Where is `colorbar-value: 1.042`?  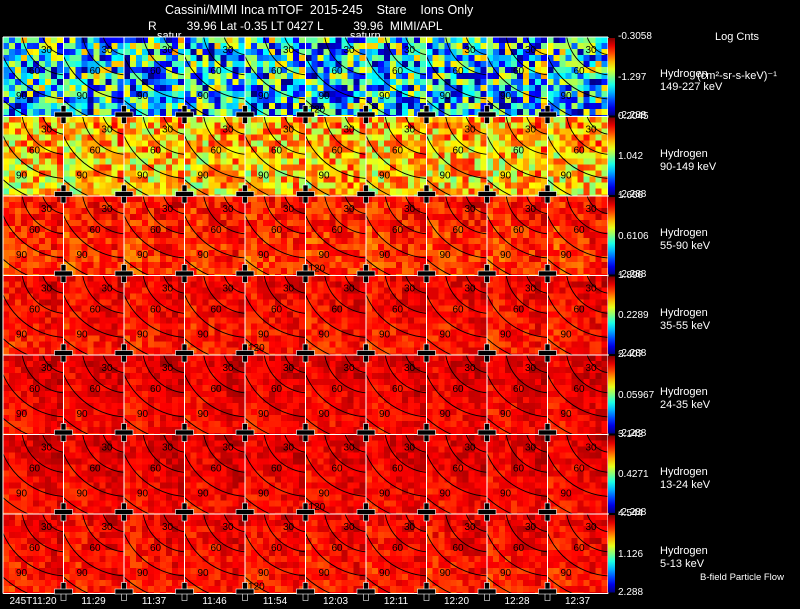
colorbar-value: 1.042 is located at coordinates (631, 157).